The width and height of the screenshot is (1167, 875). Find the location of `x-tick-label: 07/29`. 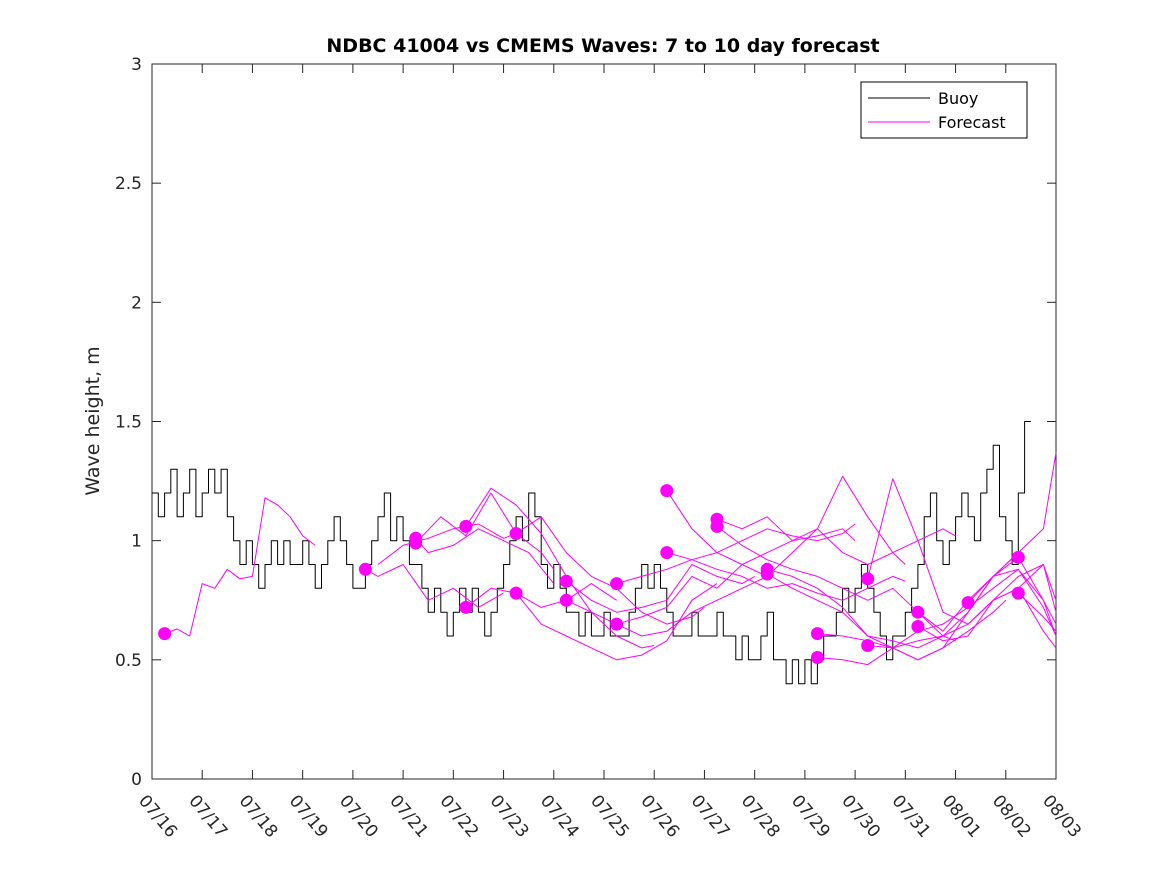

x-tick-label: 07/29 is located at coordinates (810, 816).